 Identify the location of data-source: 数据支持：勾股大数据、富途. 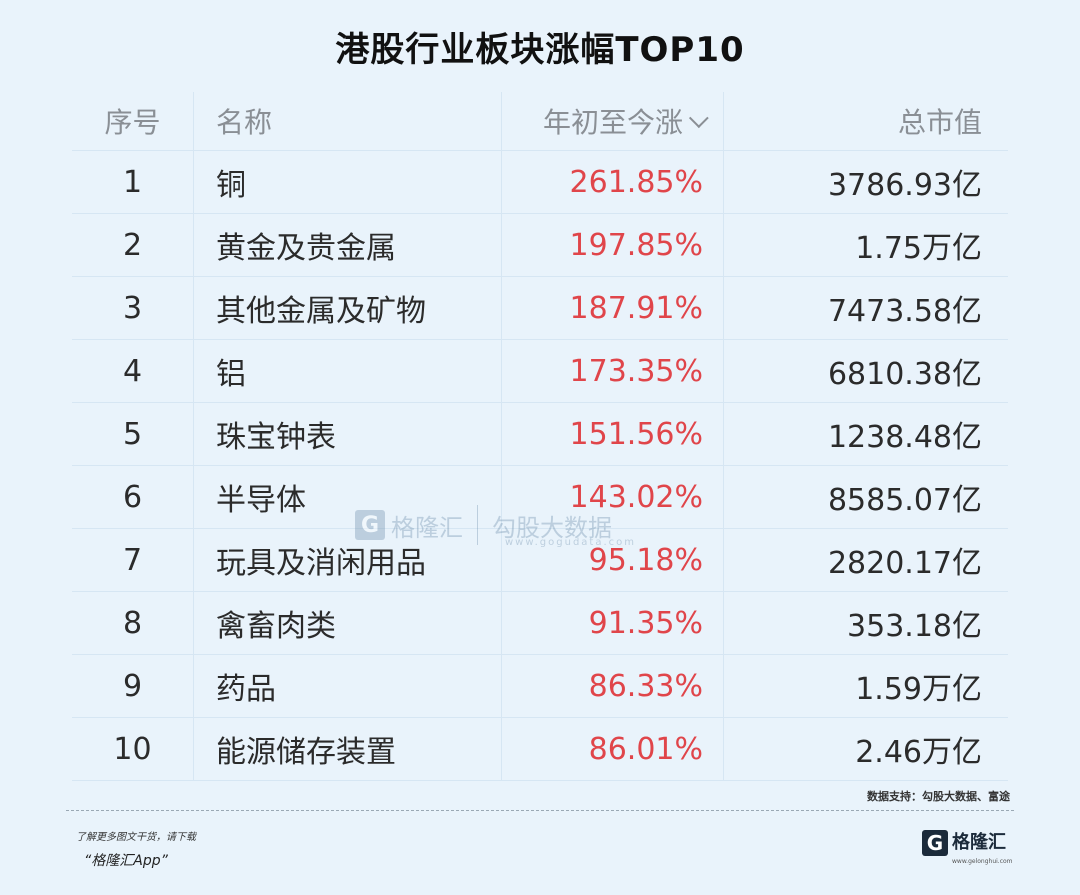
(938, 796).